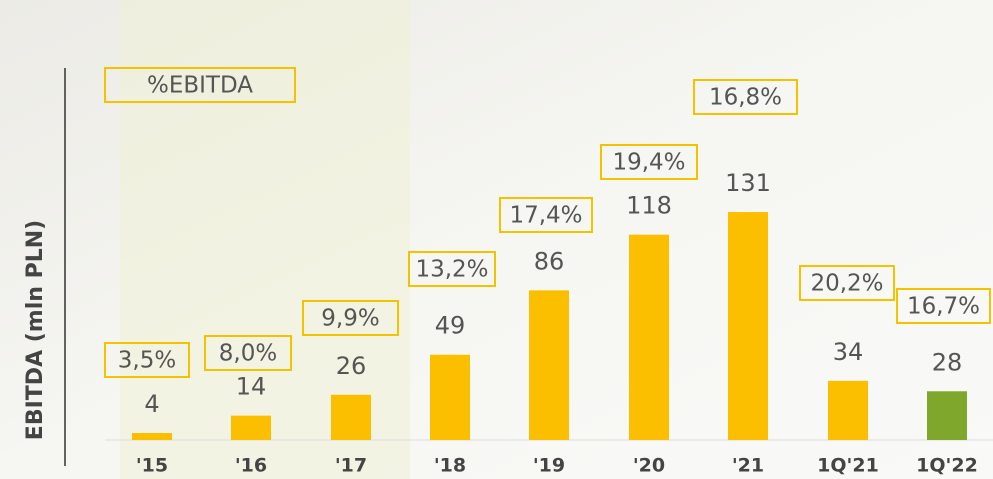 The image size is (993, 479). I want to click on value-label: 131, so click(748, 183).